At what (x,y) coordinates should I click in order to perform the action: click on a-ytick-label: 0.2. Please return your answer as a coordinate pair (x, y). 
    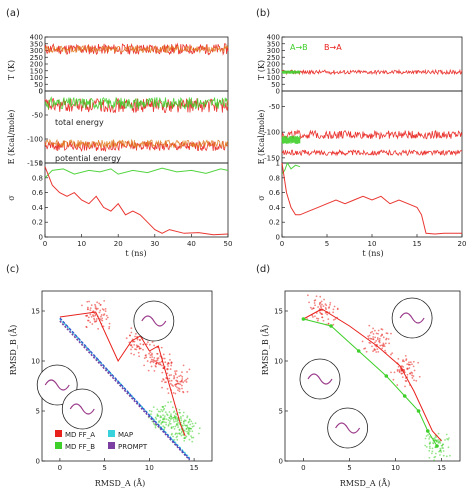
    Looking at the image, I should click on (37, 223).